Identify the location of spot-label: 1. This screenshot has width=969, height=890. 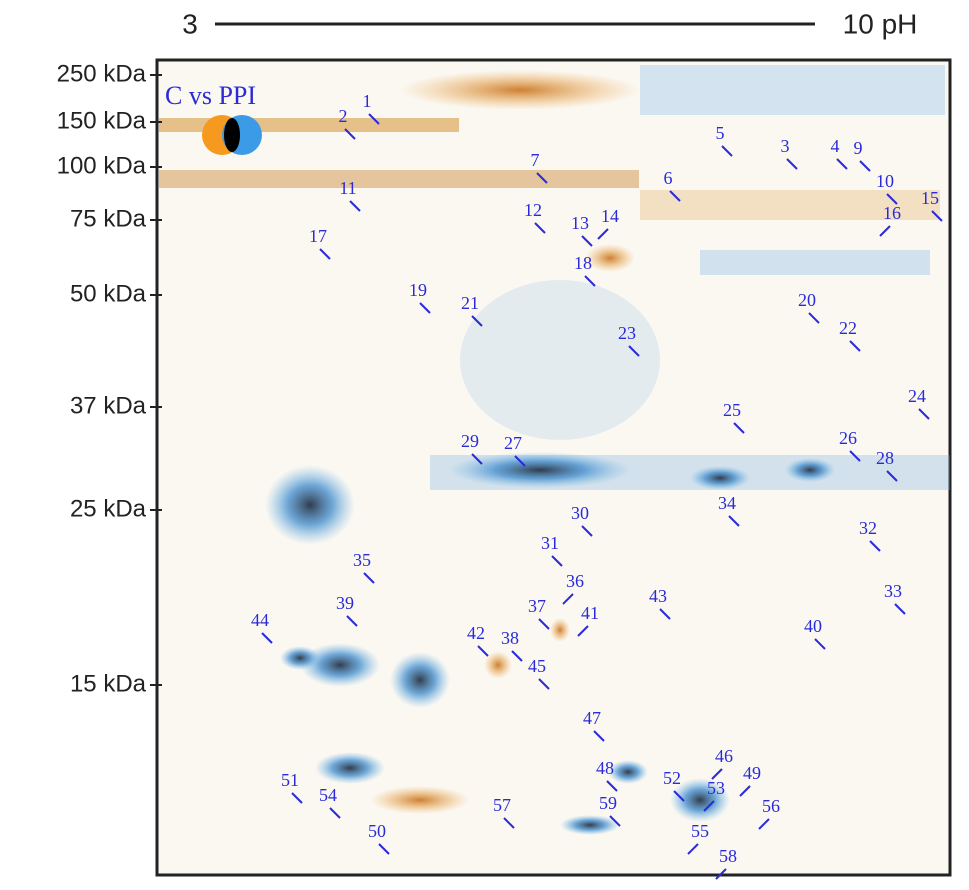
(367, 101).